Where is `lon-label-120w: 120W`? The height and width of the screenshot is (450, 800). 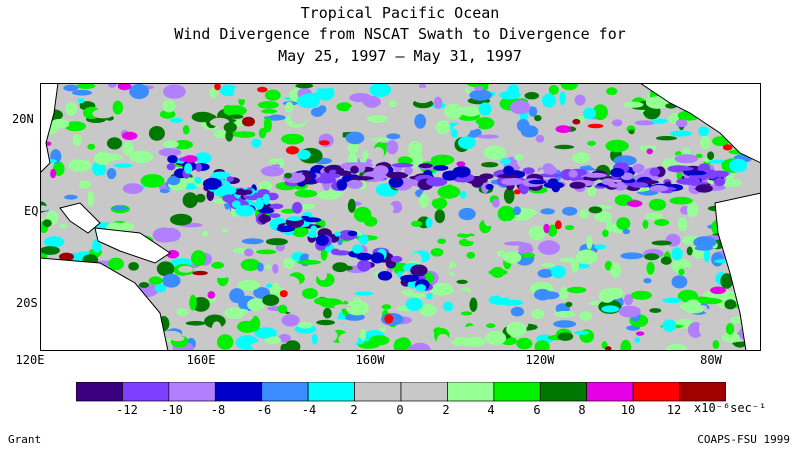
lon-label-120w: 120W is located at coordinates (540, 360).